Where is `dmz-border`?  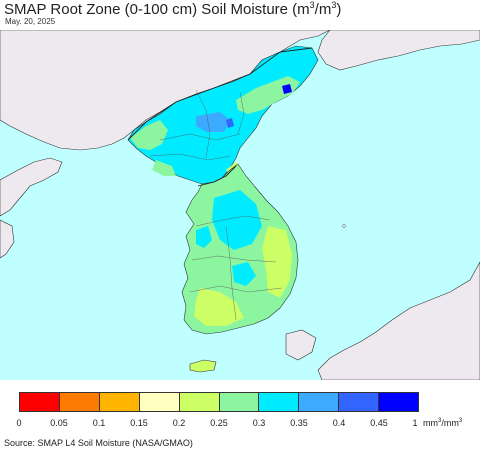 dmz-border is located at coordinates (217, 176).